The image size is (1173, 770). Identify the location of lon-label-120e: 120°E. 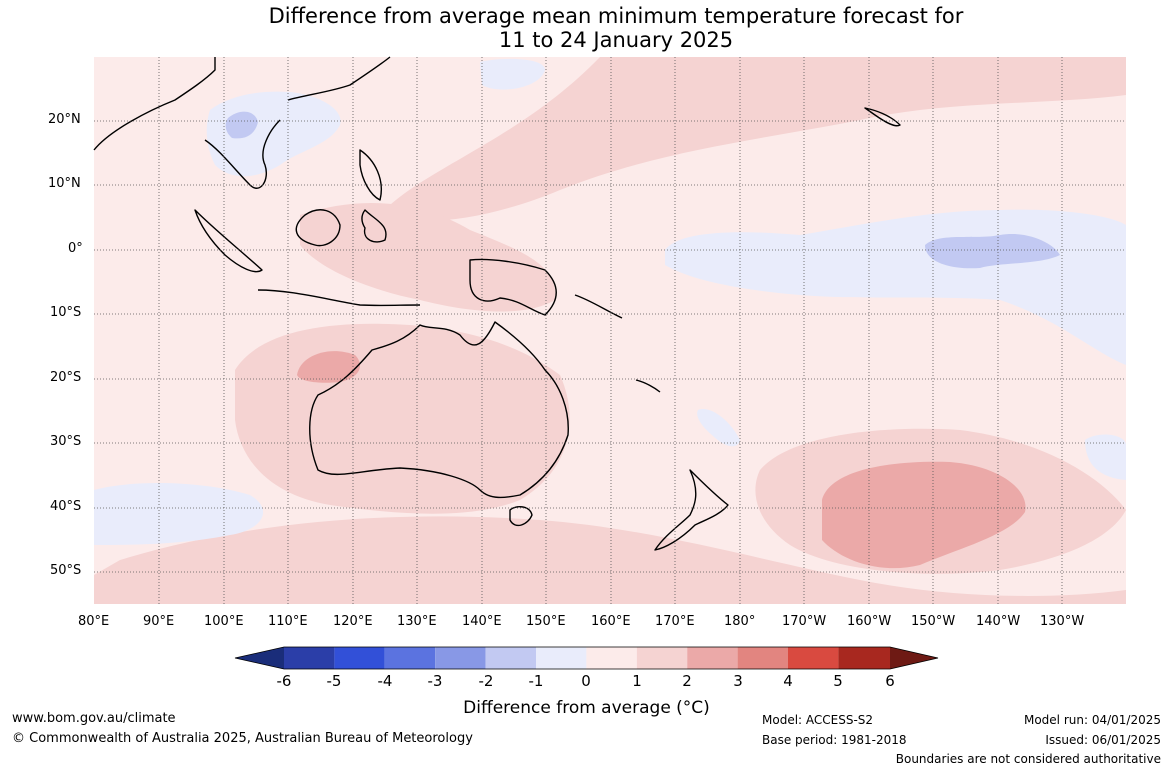
(353, 621).